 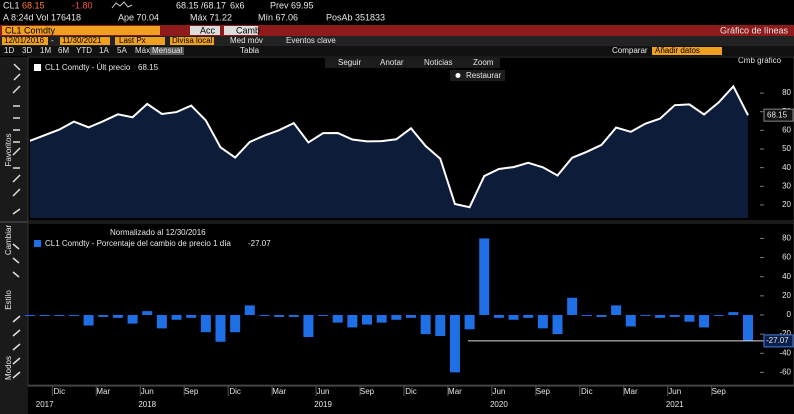 I want to click on bid-ask: 68.15 /68.17, so click(x=201, y=5).